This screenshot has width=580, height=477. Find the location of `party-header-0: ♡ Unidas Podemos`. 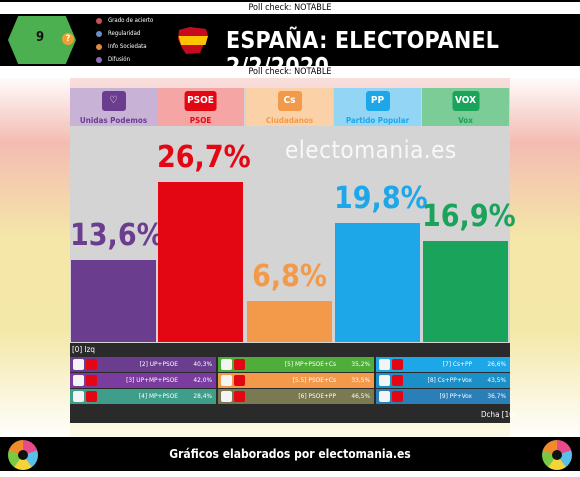

party-header-0: ♡ Unidas Podemos is located at coordinates (113, 107).